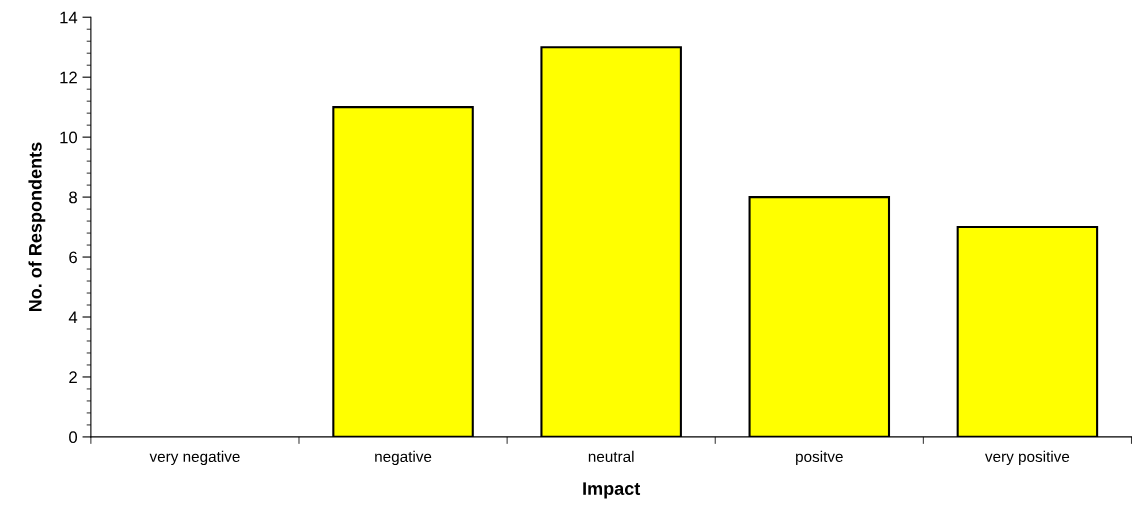 This screenshot has height=522, width=1136. I want to click on x-tick-label: negative, so click(403, 458).